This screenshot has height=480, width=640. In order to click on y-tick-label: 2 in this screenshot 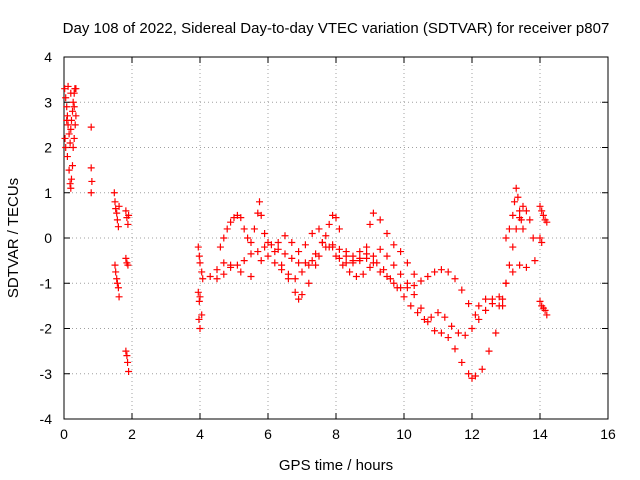, I will do `click(48, 148)`.